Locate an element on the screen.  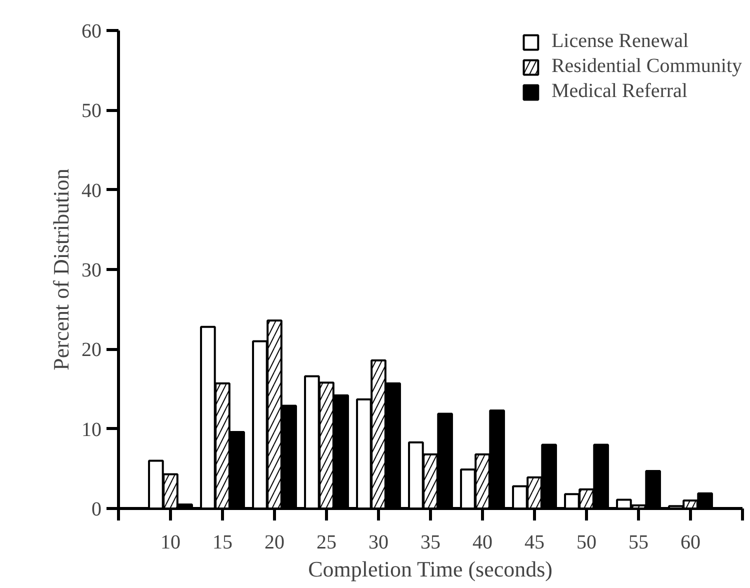
legend-label: License Renewal is located at coordinates (620, 41).